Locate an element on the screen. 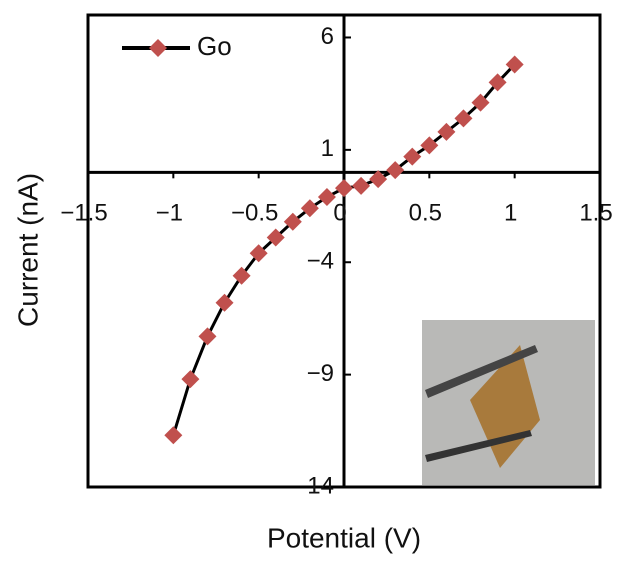 This screenshot has width=617, height=567. x-tick-label: 0 is located at coordinates (339, 213).